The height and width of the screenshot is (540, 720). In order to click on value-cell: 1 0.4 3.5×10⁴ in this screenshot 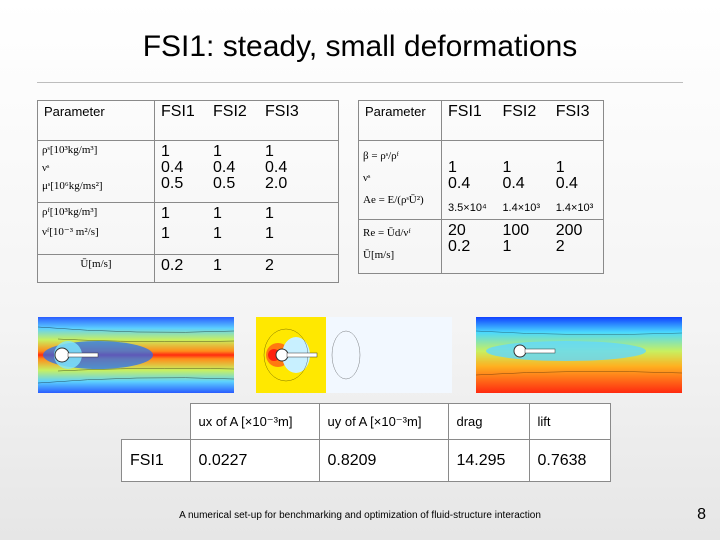, I will do `click(469, 180)`.